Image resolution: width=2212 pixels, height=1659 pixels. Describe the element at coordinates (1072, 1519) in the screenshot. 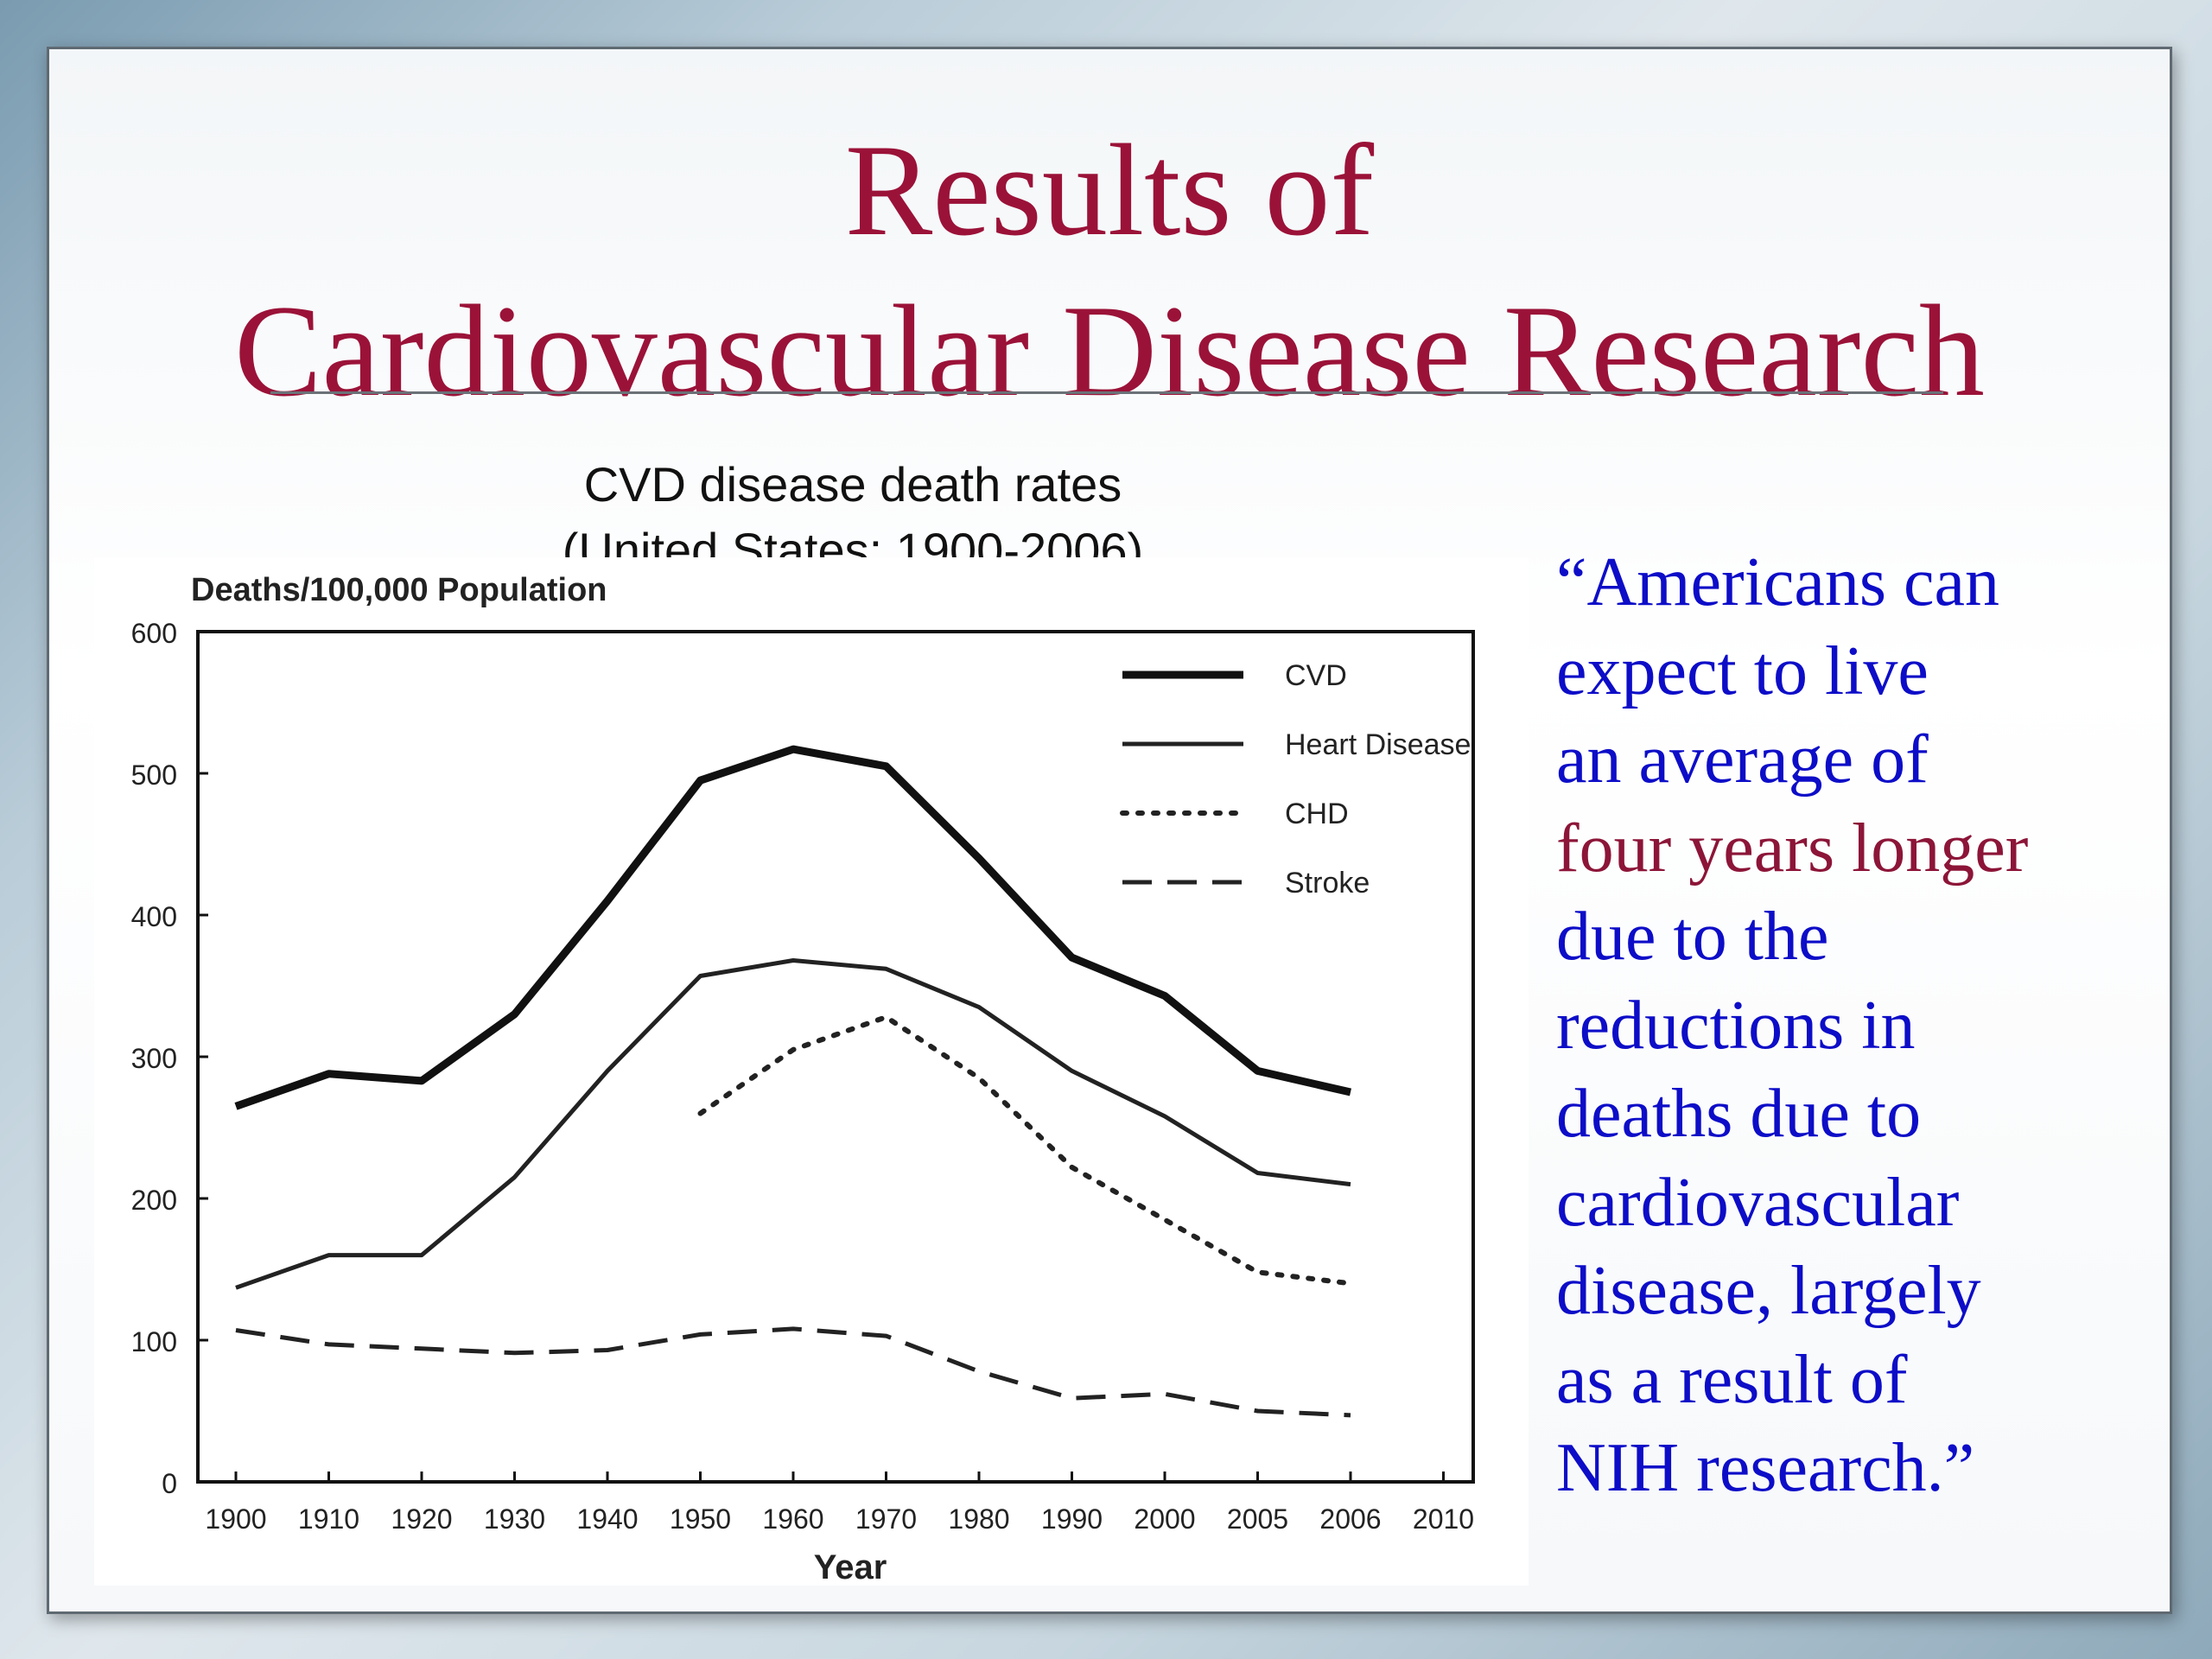

I see `x-tick-label: 1990` at that location.